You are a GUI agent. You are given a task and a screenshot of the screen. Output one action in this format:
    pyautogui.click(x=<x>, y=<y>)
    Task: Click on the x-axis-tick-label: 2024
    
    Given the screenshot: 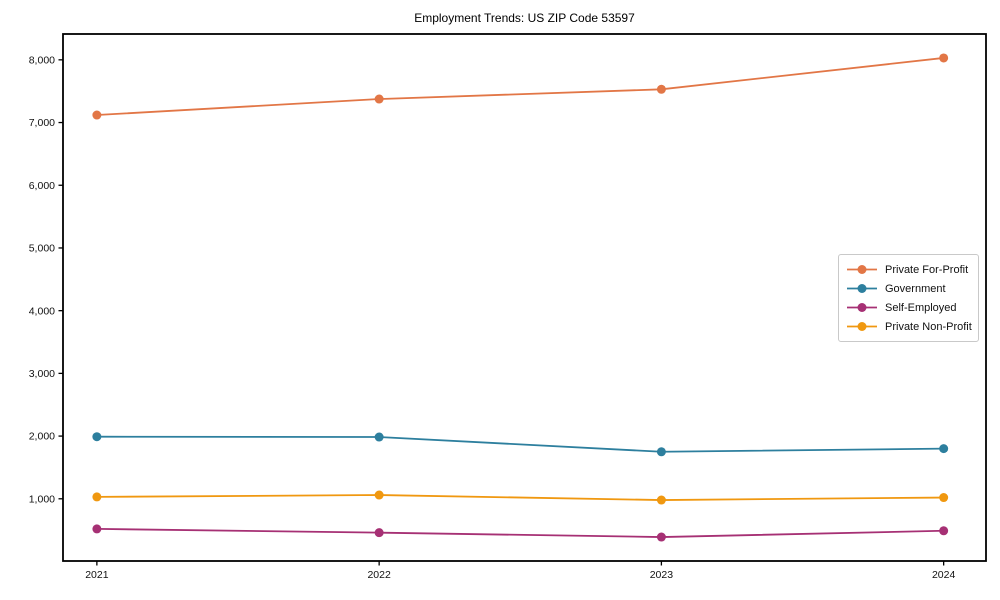 What is the action you would take?
    pyautogui.click(x=944, y=575)
    